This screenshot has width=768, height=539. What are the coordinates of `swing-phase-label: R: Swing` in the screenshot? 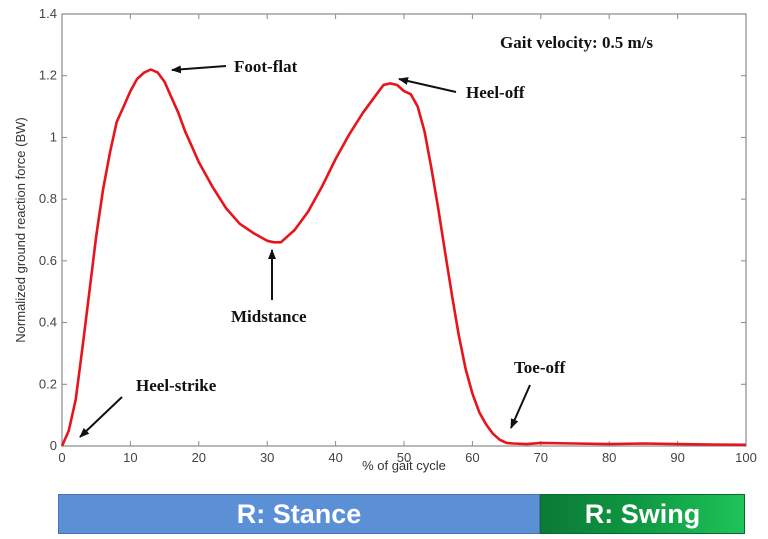 It's located at (642, 513).